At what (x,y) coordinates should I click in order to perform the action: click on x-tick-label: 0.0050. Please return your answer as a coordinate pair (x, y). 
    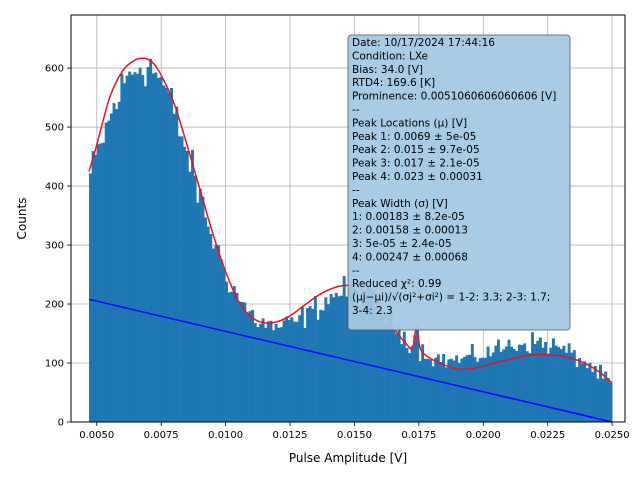
    Looking at the image, I should click on (96, 435).